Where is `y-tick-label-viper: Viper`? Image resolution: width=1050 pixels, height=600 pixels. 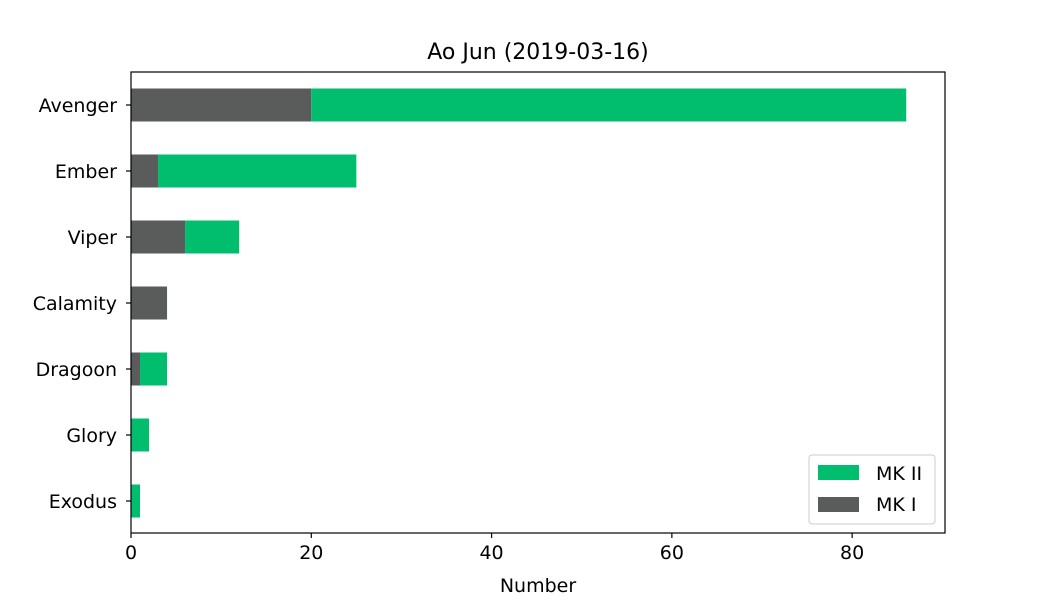 y-tick-label-viper: Viper is located at coordinates (93, 238).